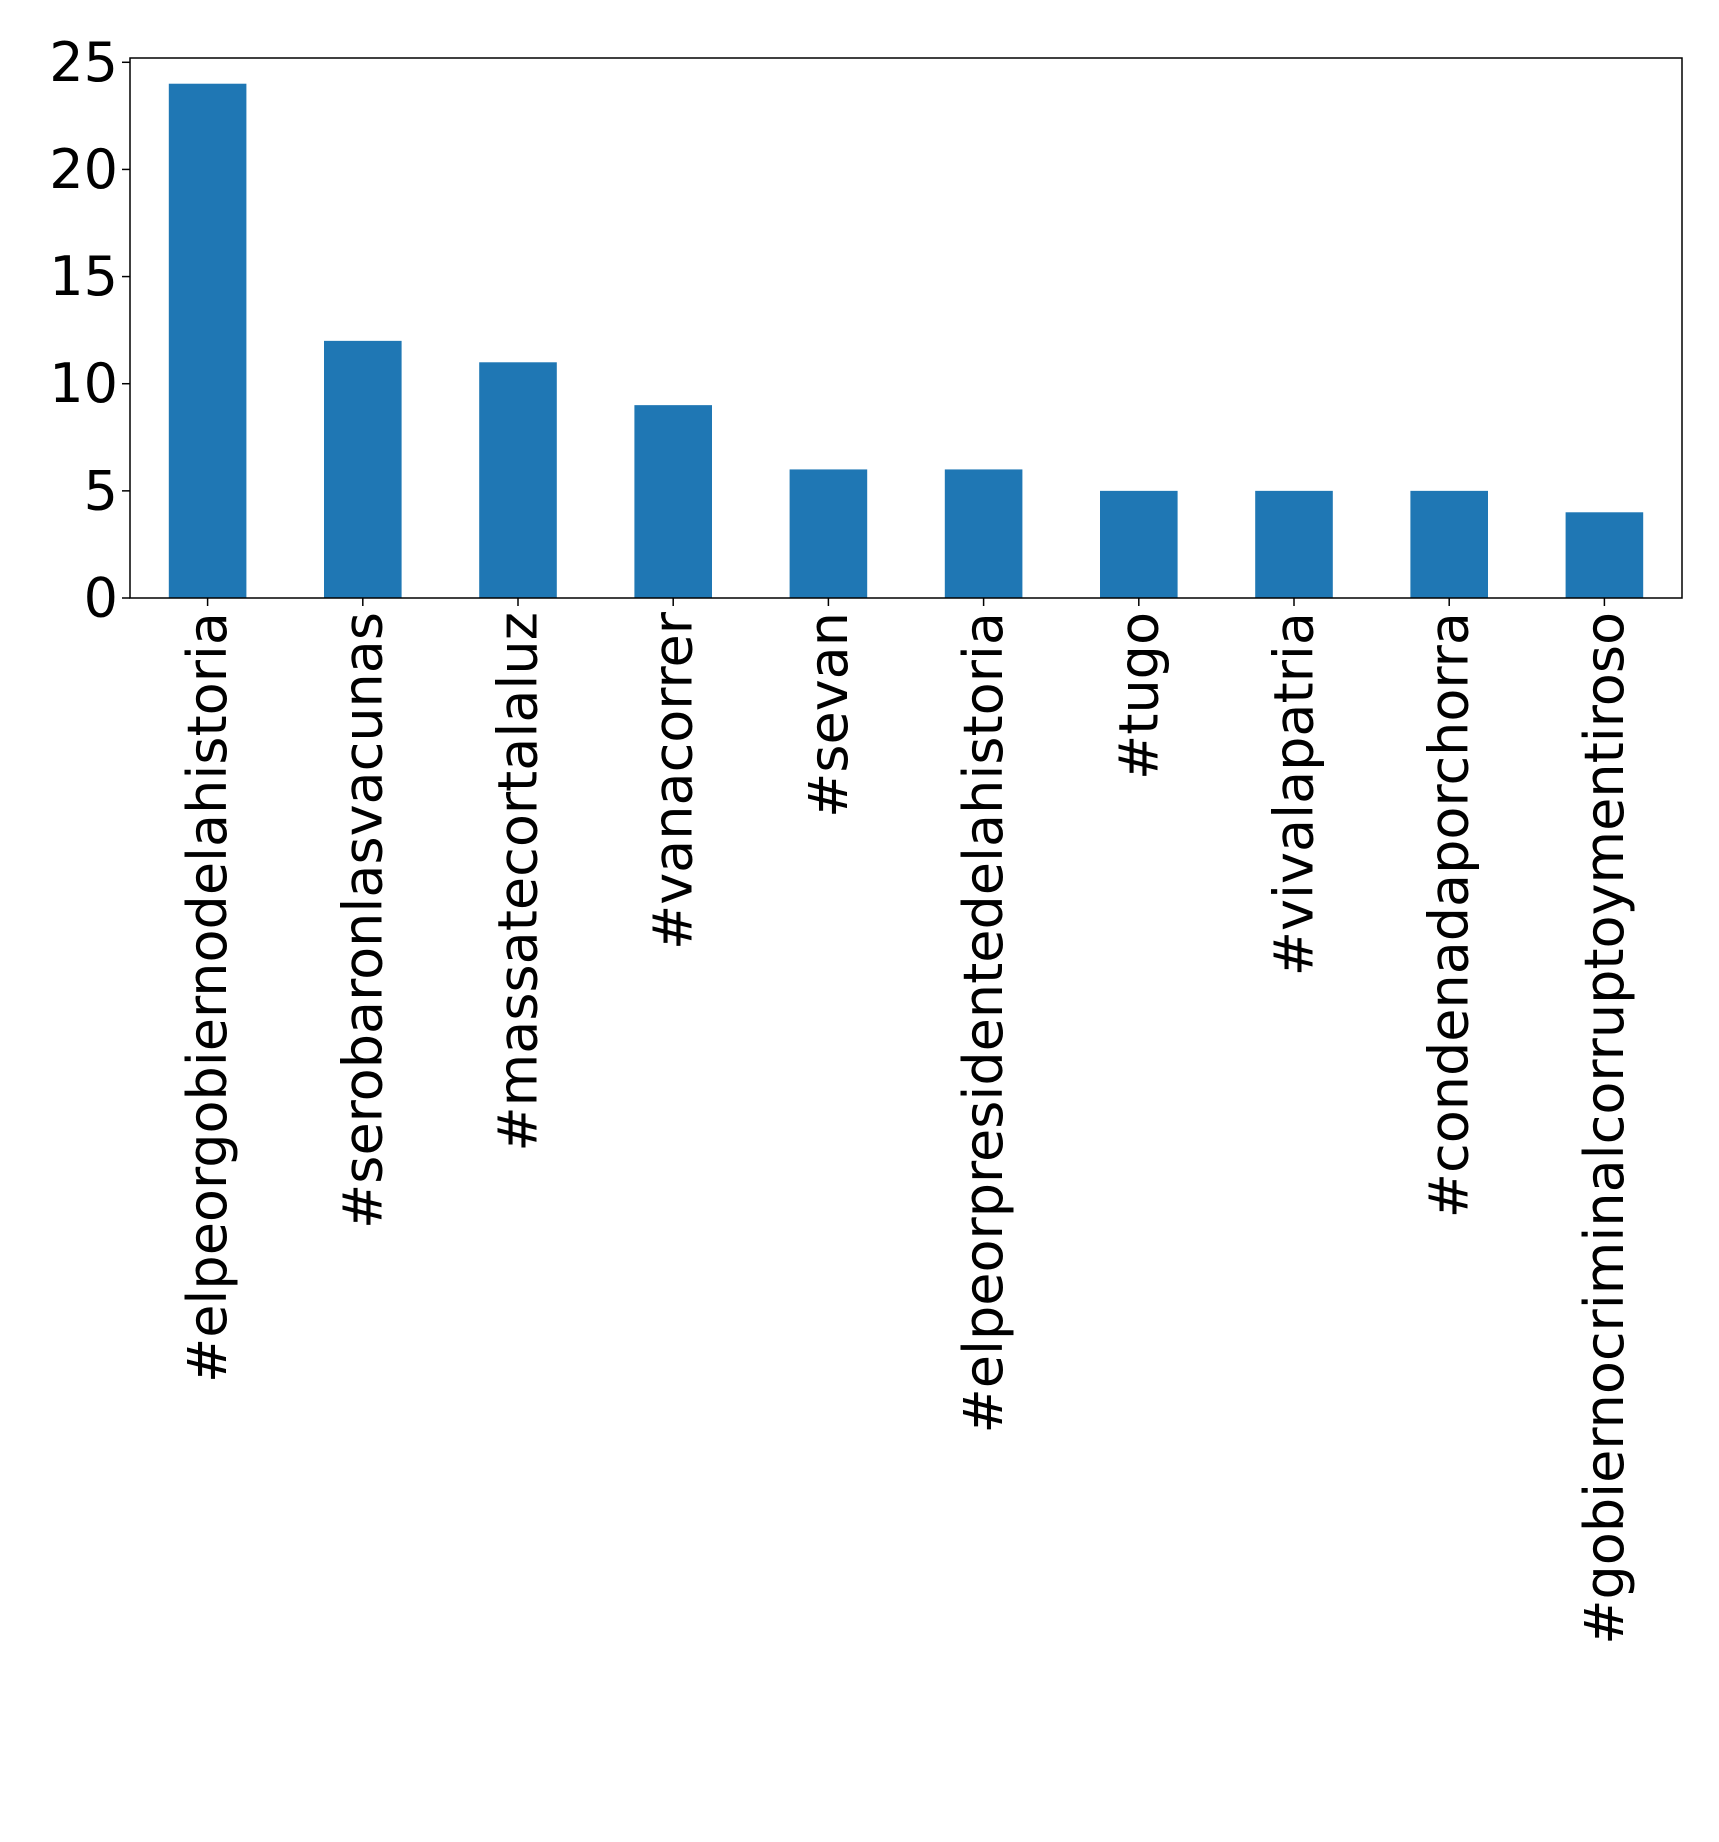 The width and height of the screenshot is (1719, 1842). What do you see at coordinates (101, 490) in the screenshot?
I see `y-tick-label: 5` at bounding box center [101, 490].